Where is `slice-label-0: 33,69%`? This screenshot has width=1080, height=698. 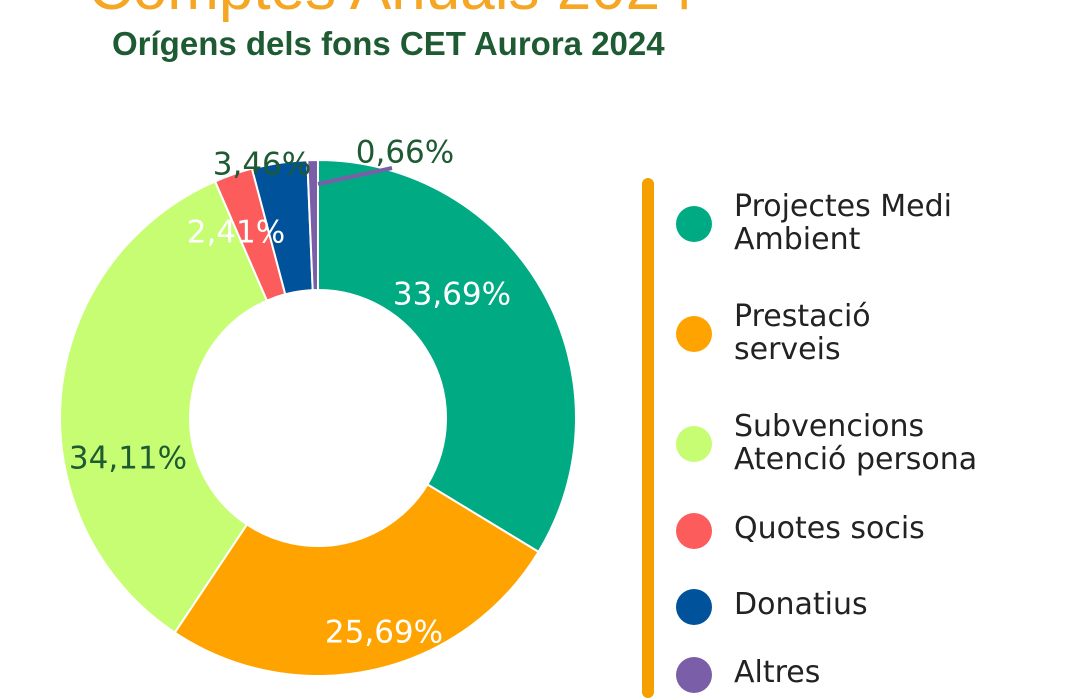 slice-label-0: 33,69% is located at coordinates (452, 295).